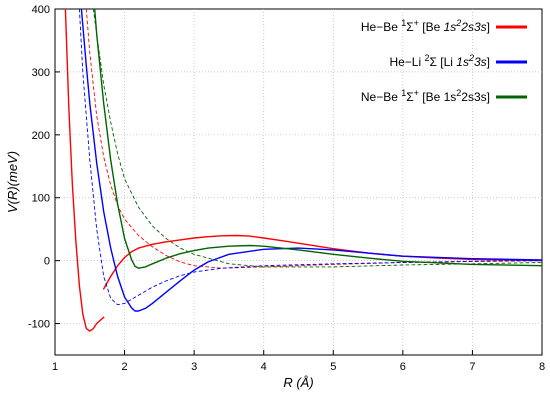 Image resolution: width=550 pixels, height=400 pixels. Describe the element at coordinates (41, 199) in the screenshot. I see `y-tick-label: 100` at that location.